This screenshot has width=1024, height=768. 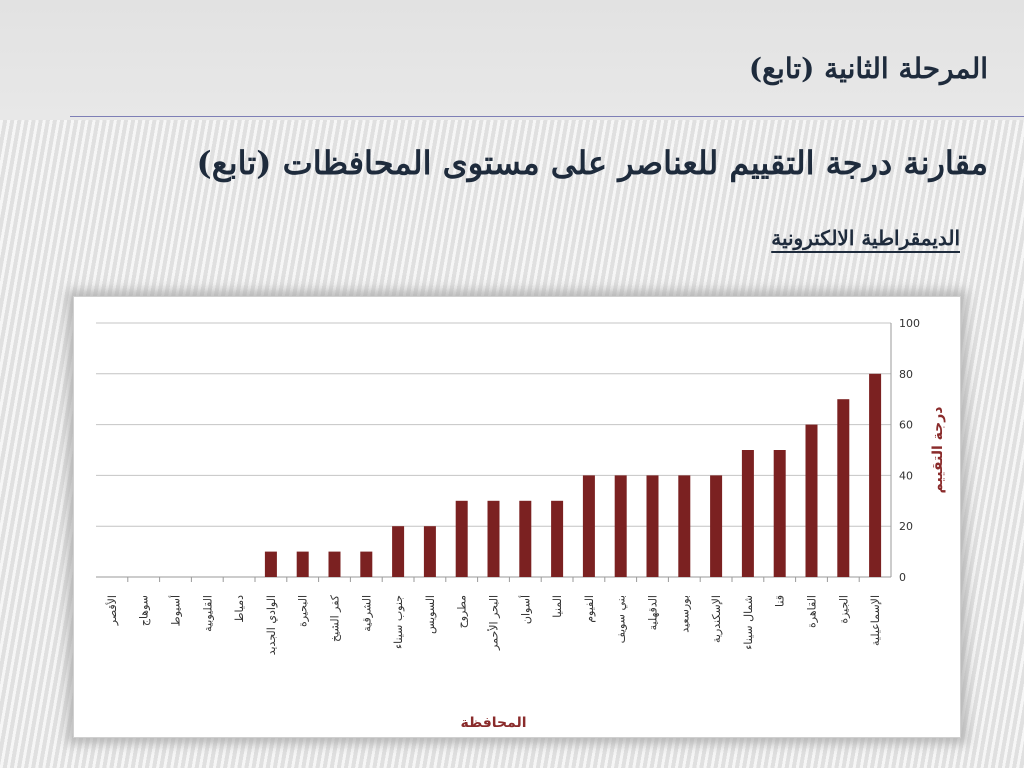 What do you see at coordinates (684, 614) in the screenshot?
I see `x-tick-label: بورسعيد` at bounding box center [684, 614].